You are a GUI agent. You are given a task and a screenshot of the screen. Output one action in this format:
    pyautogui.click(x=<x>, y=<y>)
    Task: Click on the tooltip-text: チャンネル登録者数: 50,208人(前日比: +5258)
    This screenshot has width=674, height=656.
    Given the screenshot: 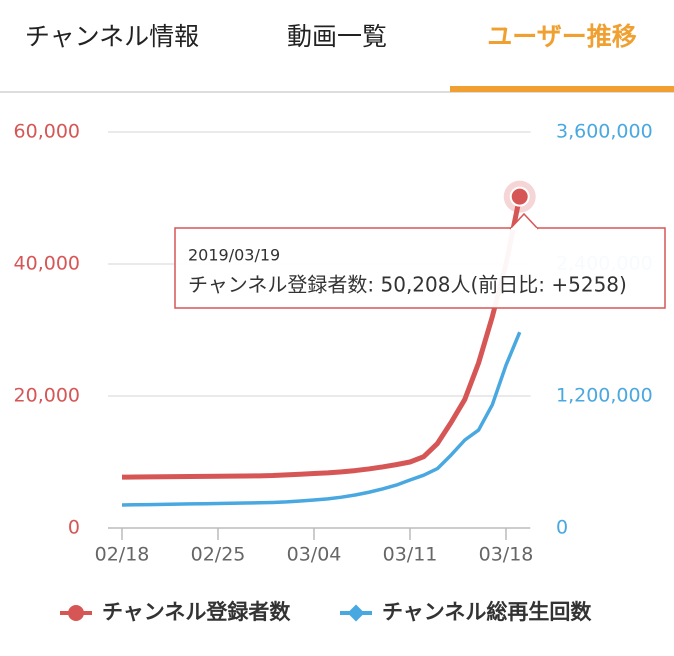 What is the action you would take?
    pyautogui.click(x=407, y=285)
    